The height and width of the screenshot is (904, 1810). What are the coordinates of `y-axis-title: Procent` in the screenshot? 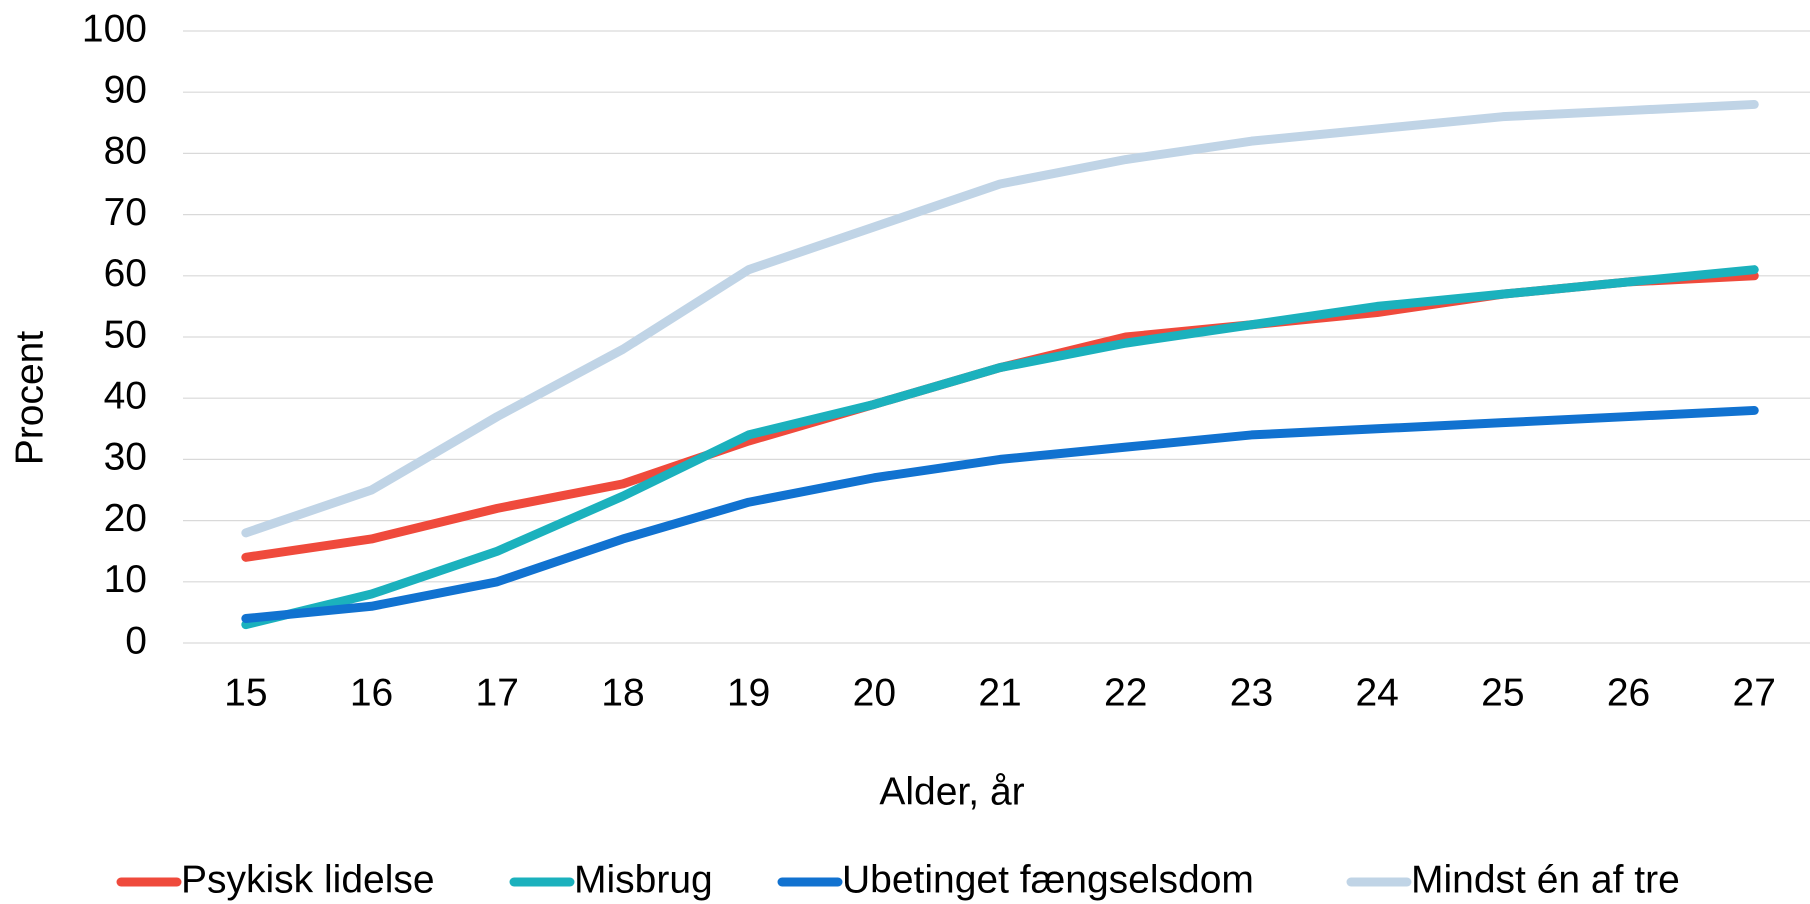 It's located at (29, 398).